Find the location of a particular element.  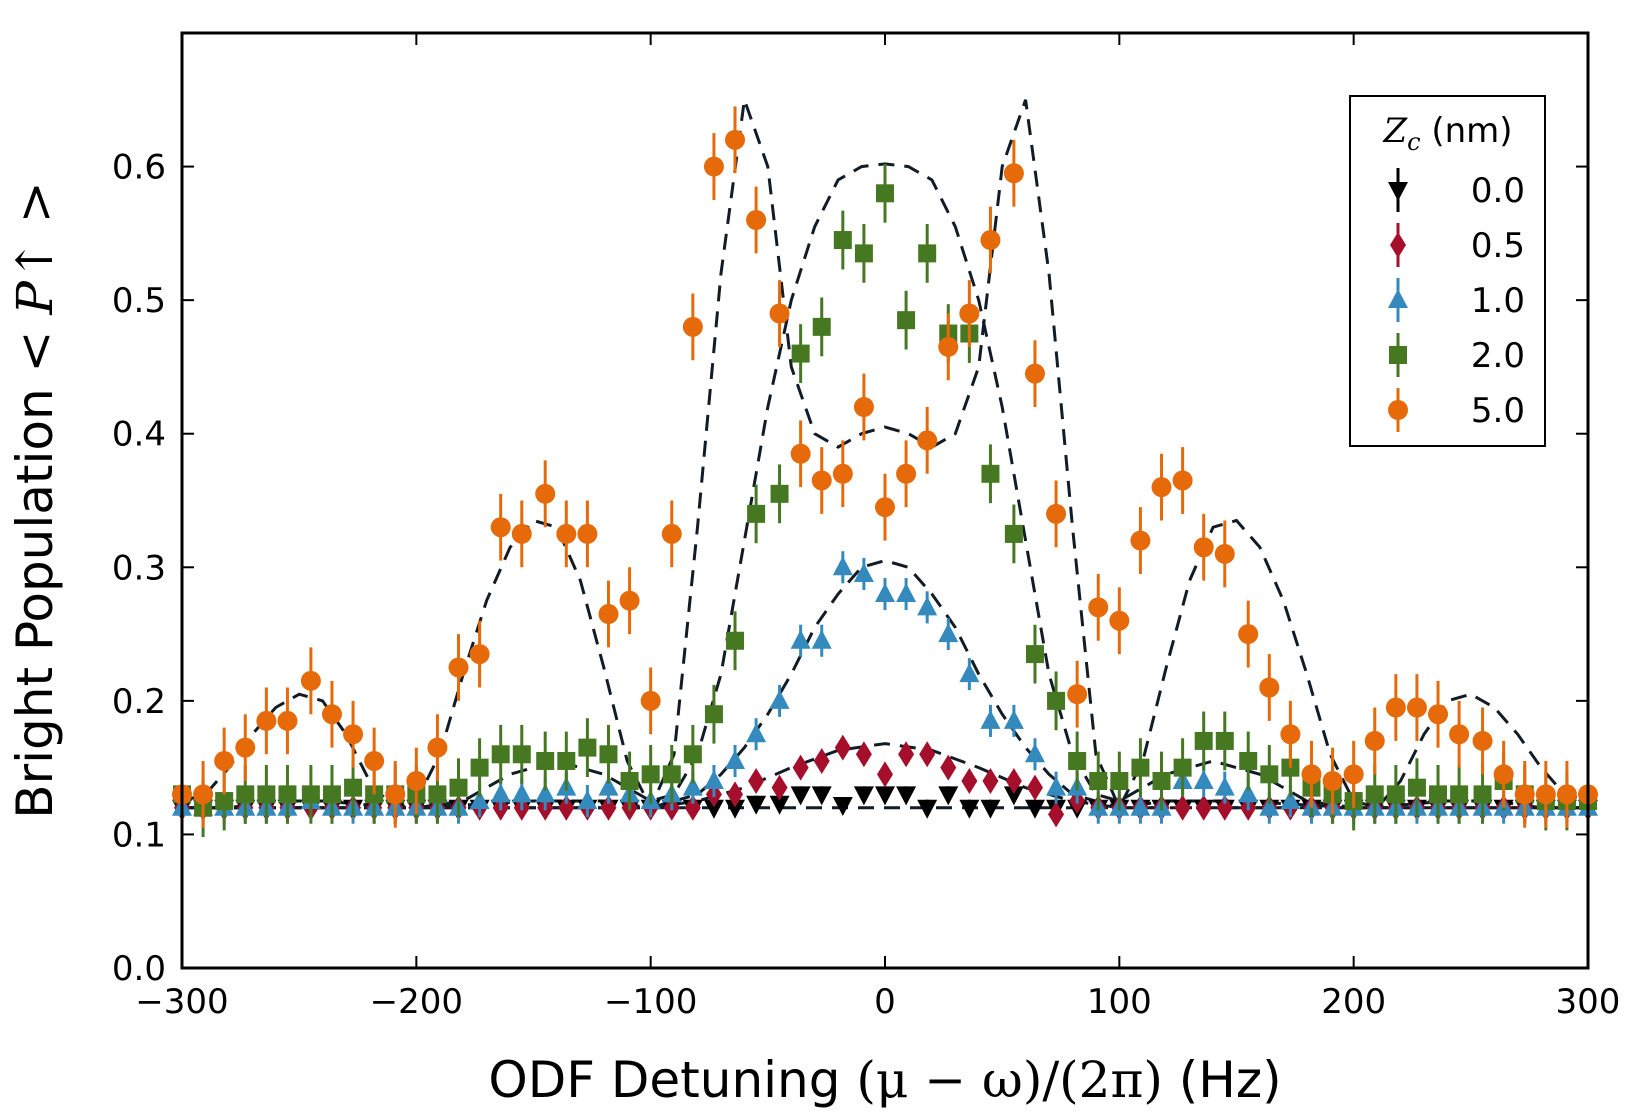

legend-title-unit: (nm) is located at coordinates (1467, 131).